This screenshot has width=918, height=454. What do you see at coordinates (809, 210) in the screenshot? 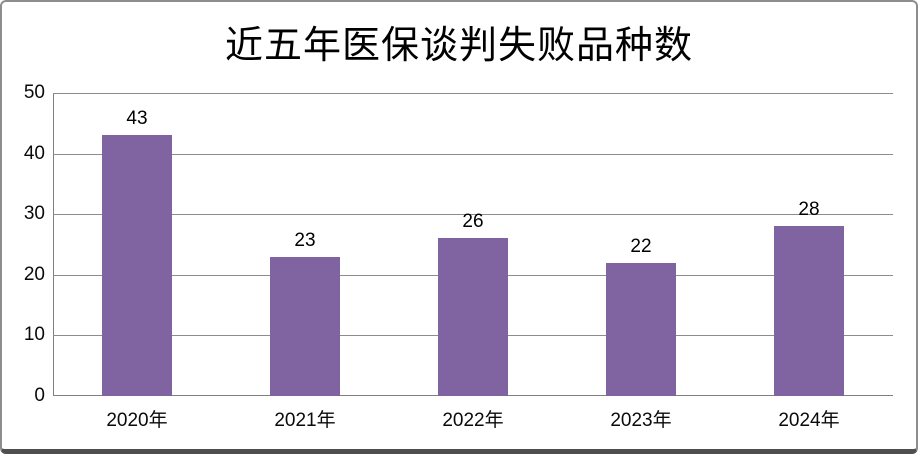
I see `bar-value-label-2024年: 28` at bounding box center [809, 210].